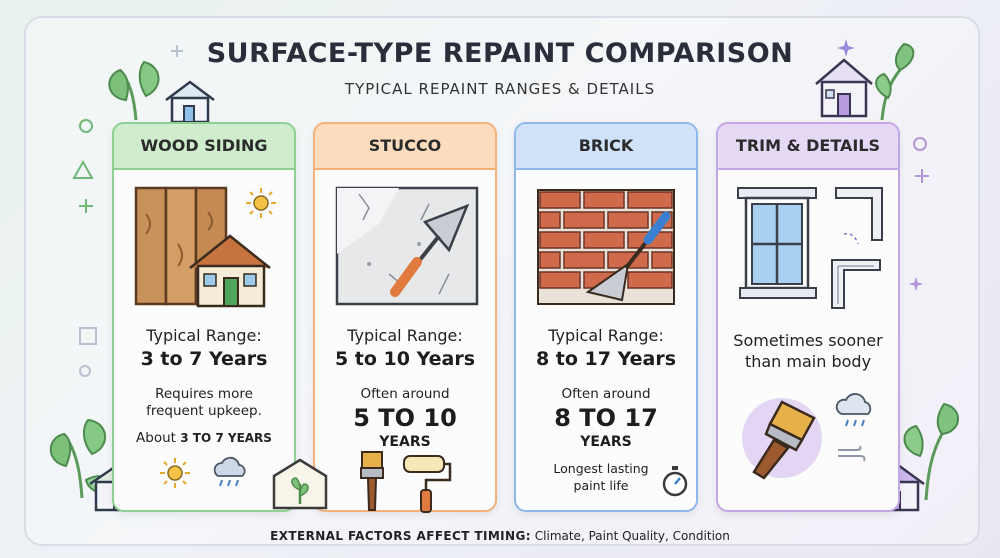 The image size is (1000, 558). Describe the element at coordinates (226, 438) in the screenshot. I see `about-value: 3 TO 7 YEARS` at that location.